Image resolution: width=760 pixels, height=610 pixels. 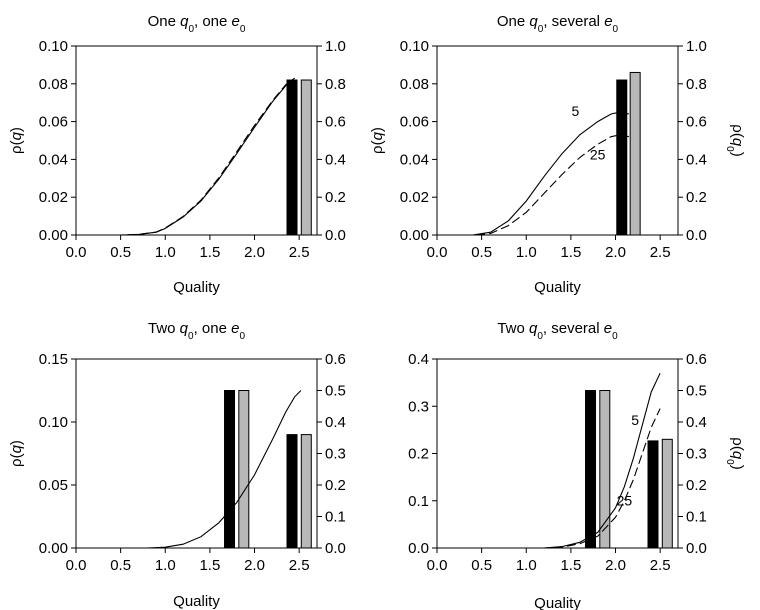 What do you see at coordinates (418, 454) in the screenshot?
I see `y-left-tick-label: 0.2` at bounding box center [418, 454].